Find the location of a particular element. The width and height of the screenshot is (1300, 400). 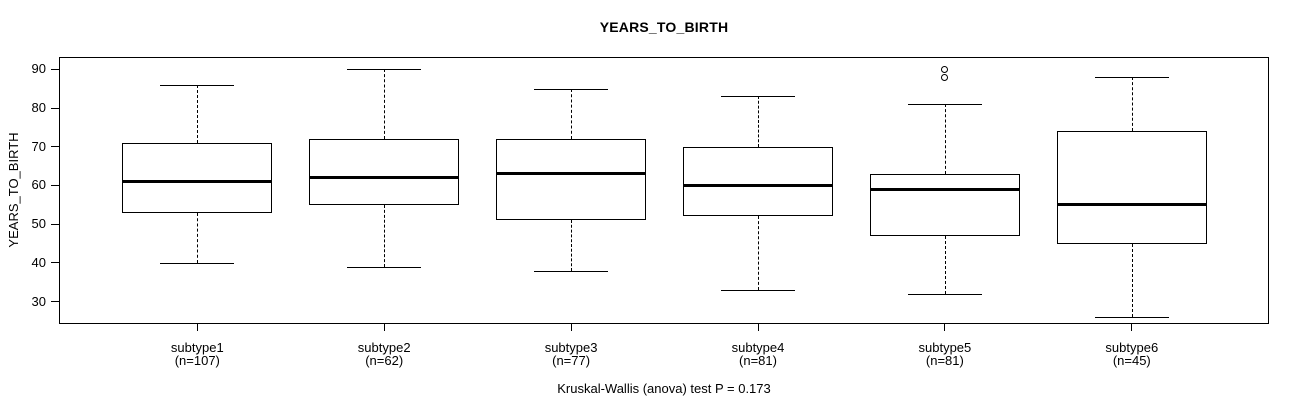

x-category-count: (n=107) is located at coordinates (197, 360).